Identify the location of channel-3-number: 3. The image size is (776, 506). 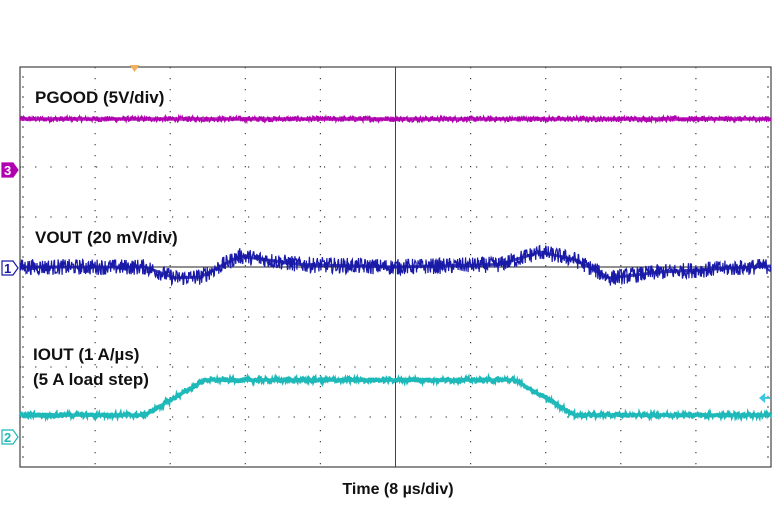
(7, 170).